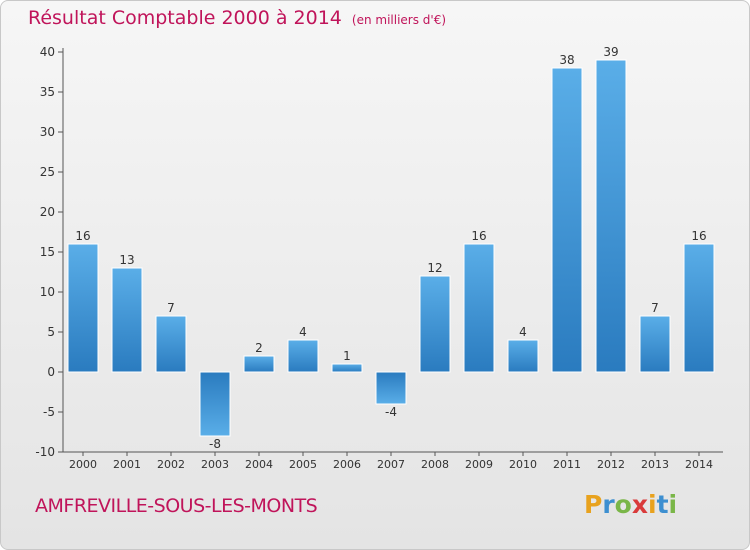 The width and height of the screenshot is (750, 550). What do you see at coordinates (47, 292) in the screenshot?
I see `y-tick-label: 10` at bounding box center [47, 292].